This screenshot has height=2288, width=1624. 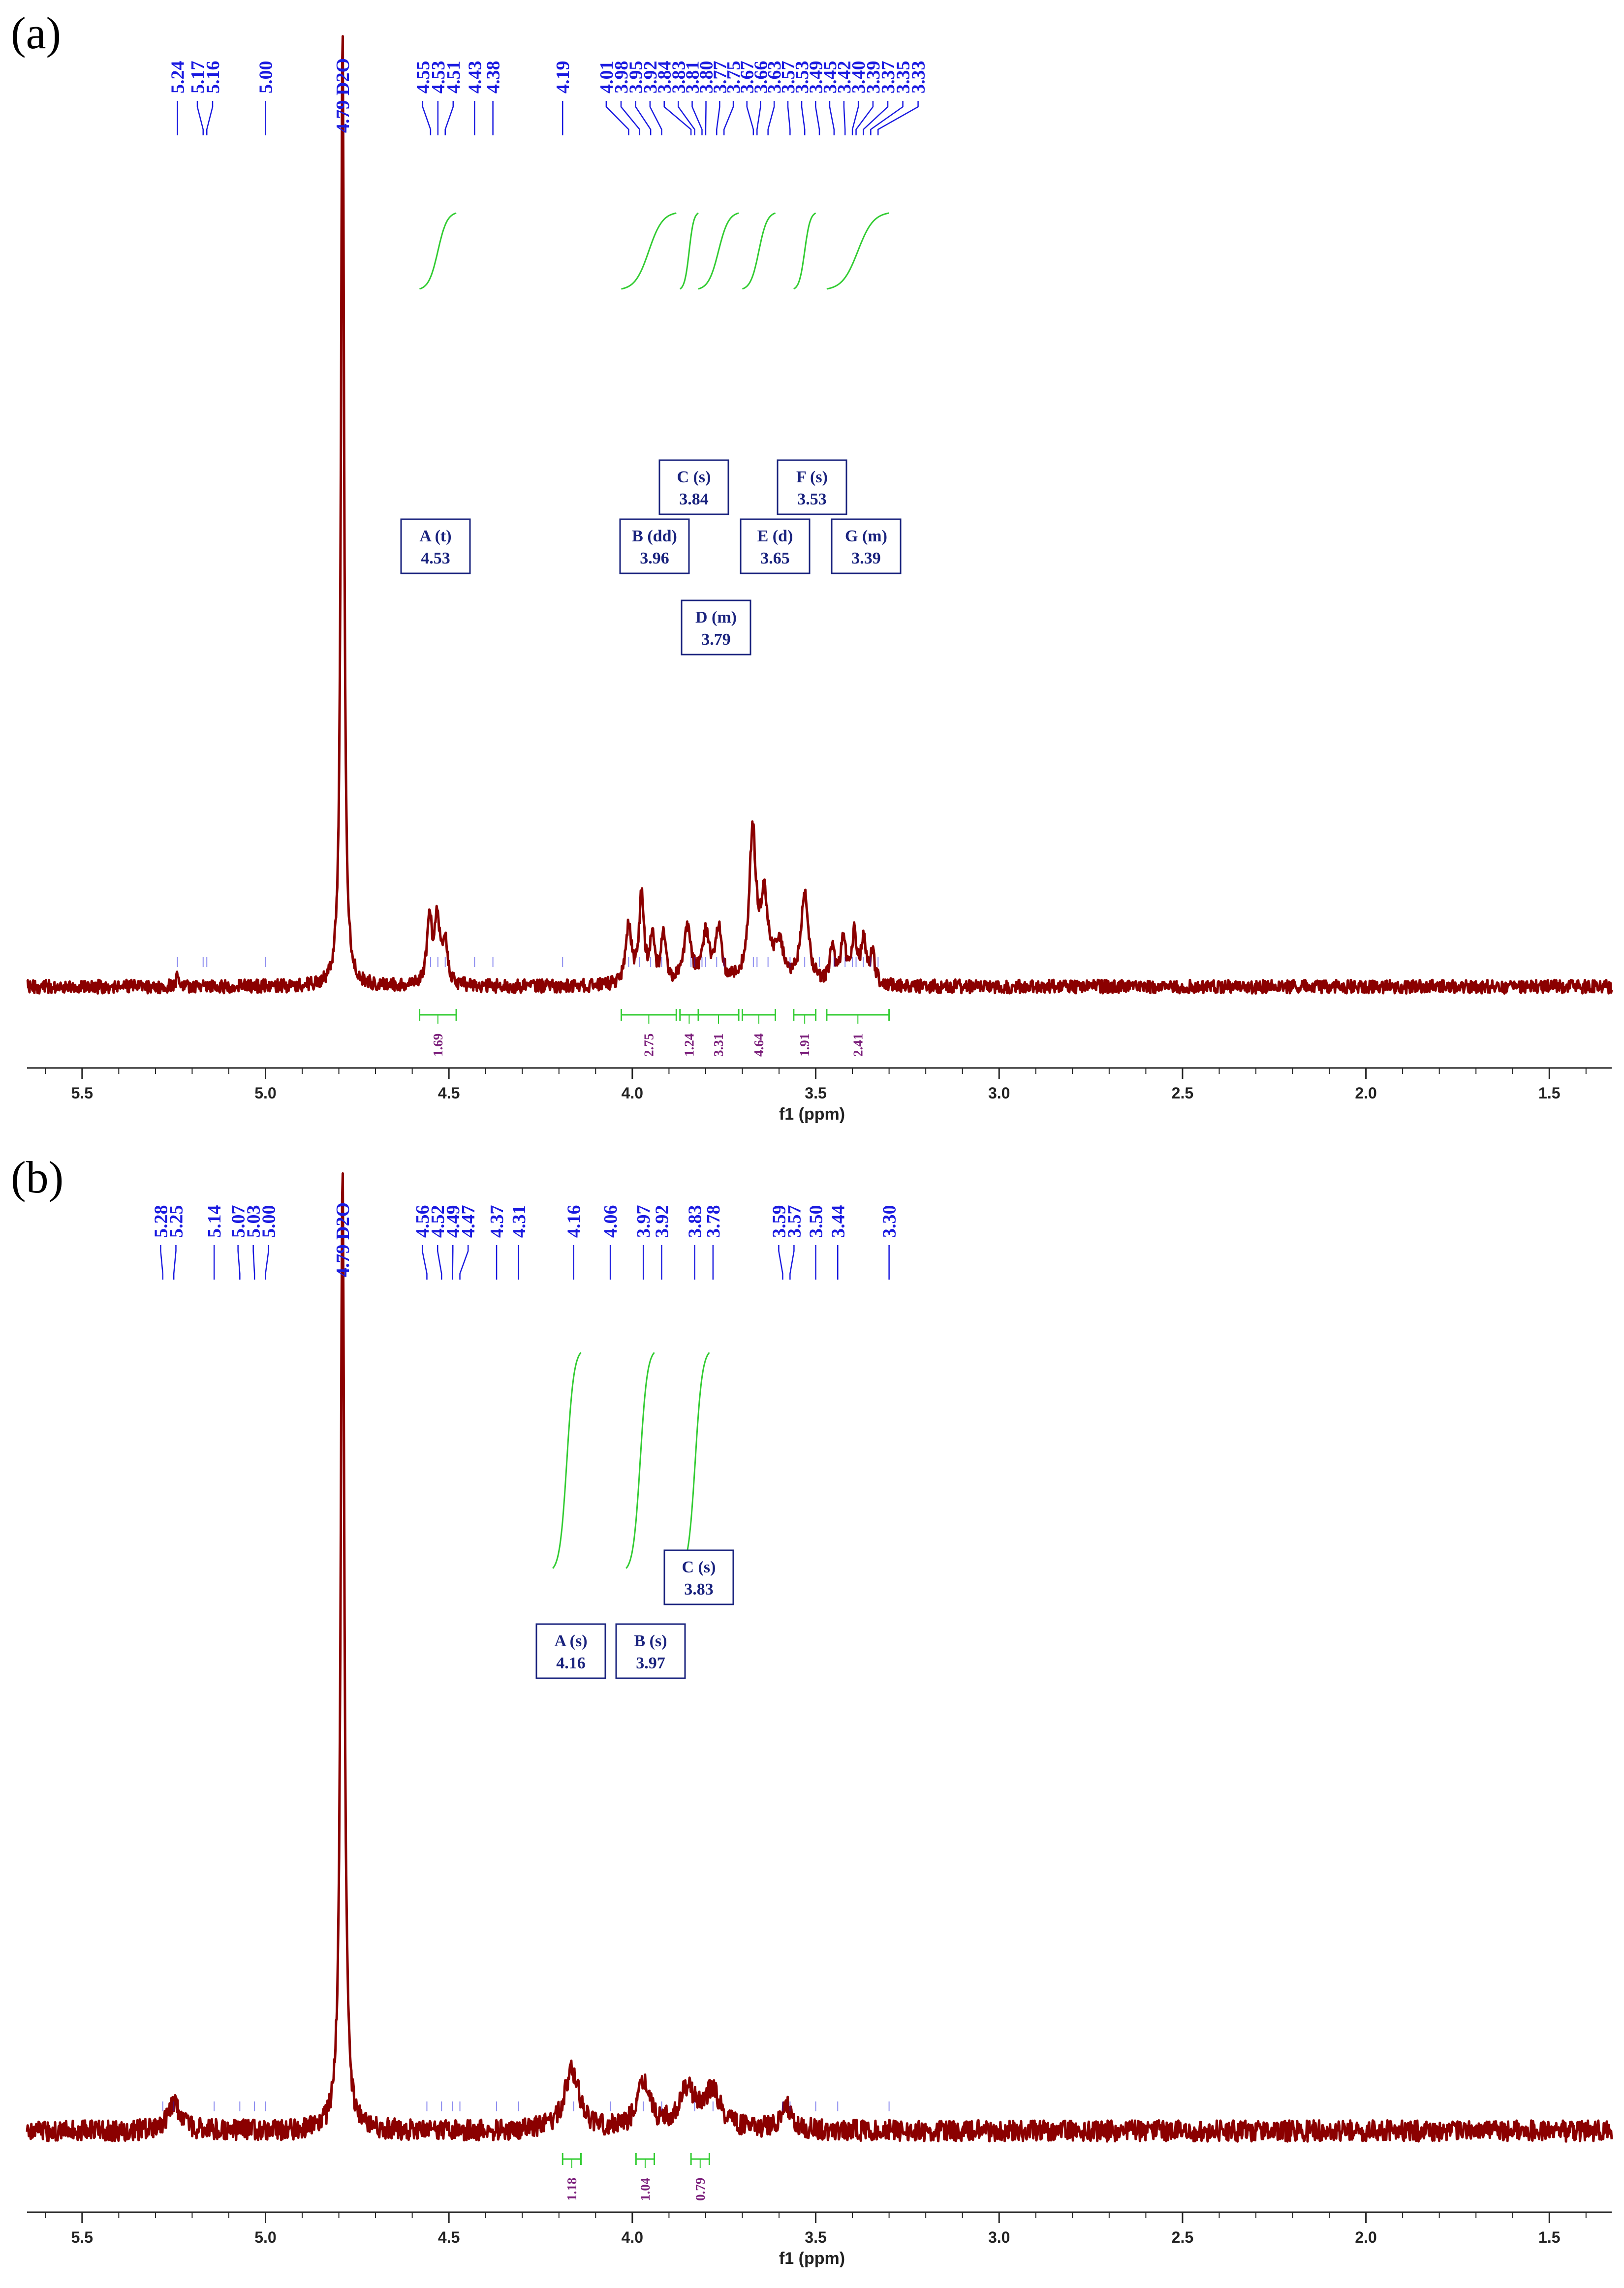 What do you see at coordinates (706, 77) in the screenshot?
I see `peak-label: 3.80` at bounding box center [706, 77].